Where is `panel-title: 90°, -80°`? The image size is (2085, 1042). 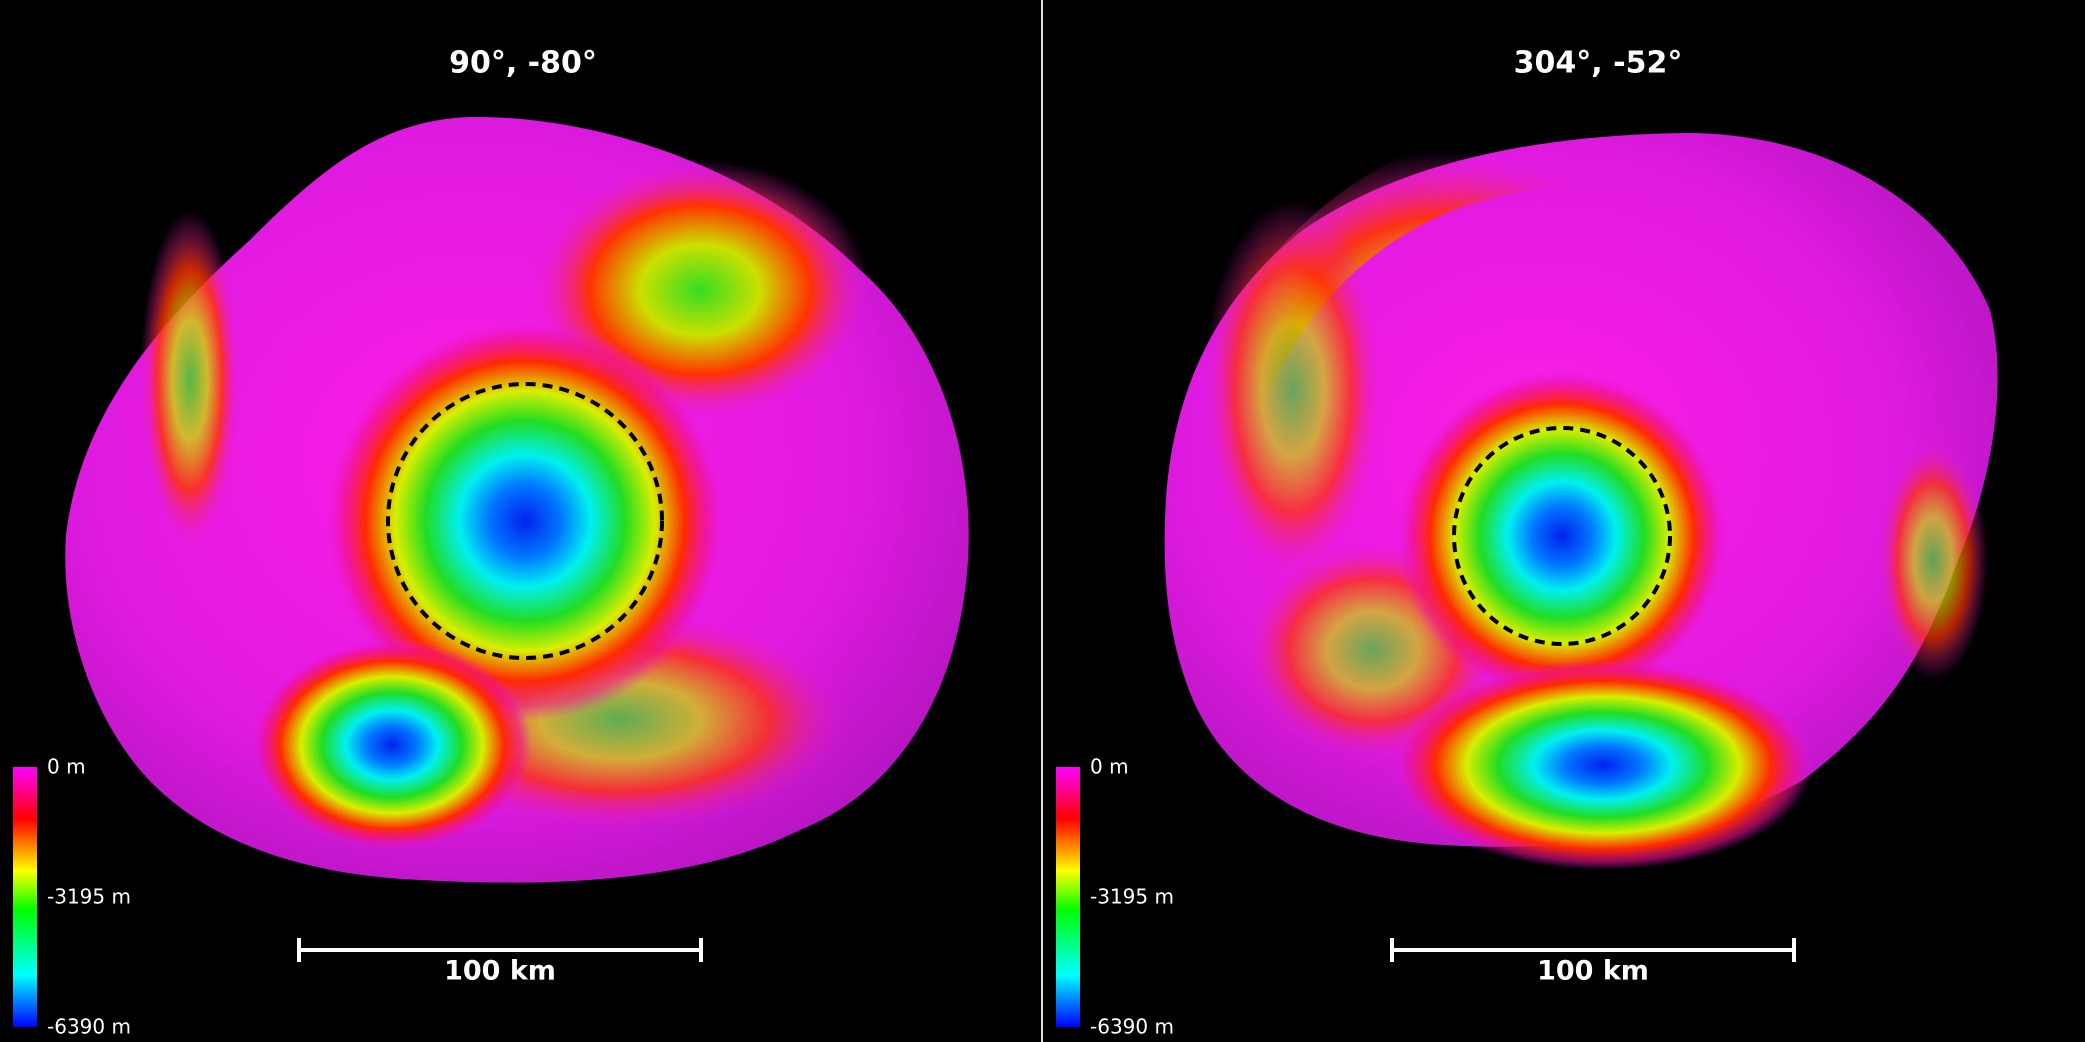 panel-title: 90°, -80° is located at coordinates (523, 63).